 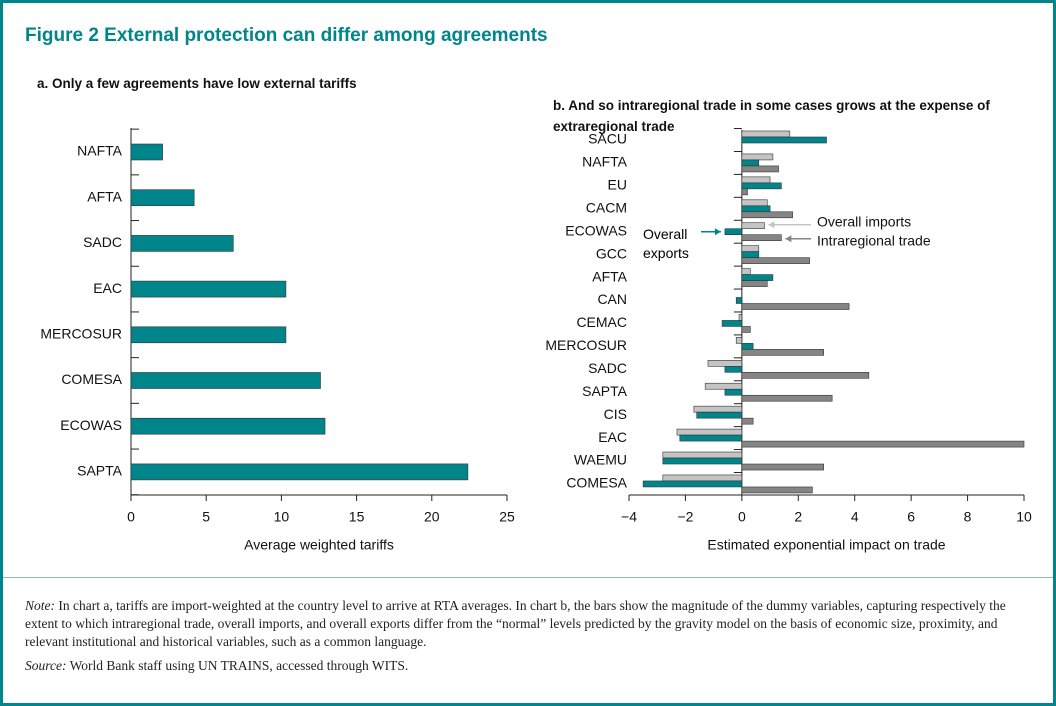 What do you see at coordinates (685, 517) in the screenshot?
I see `x-tick-label: −2` at bounding box center [685, 517].